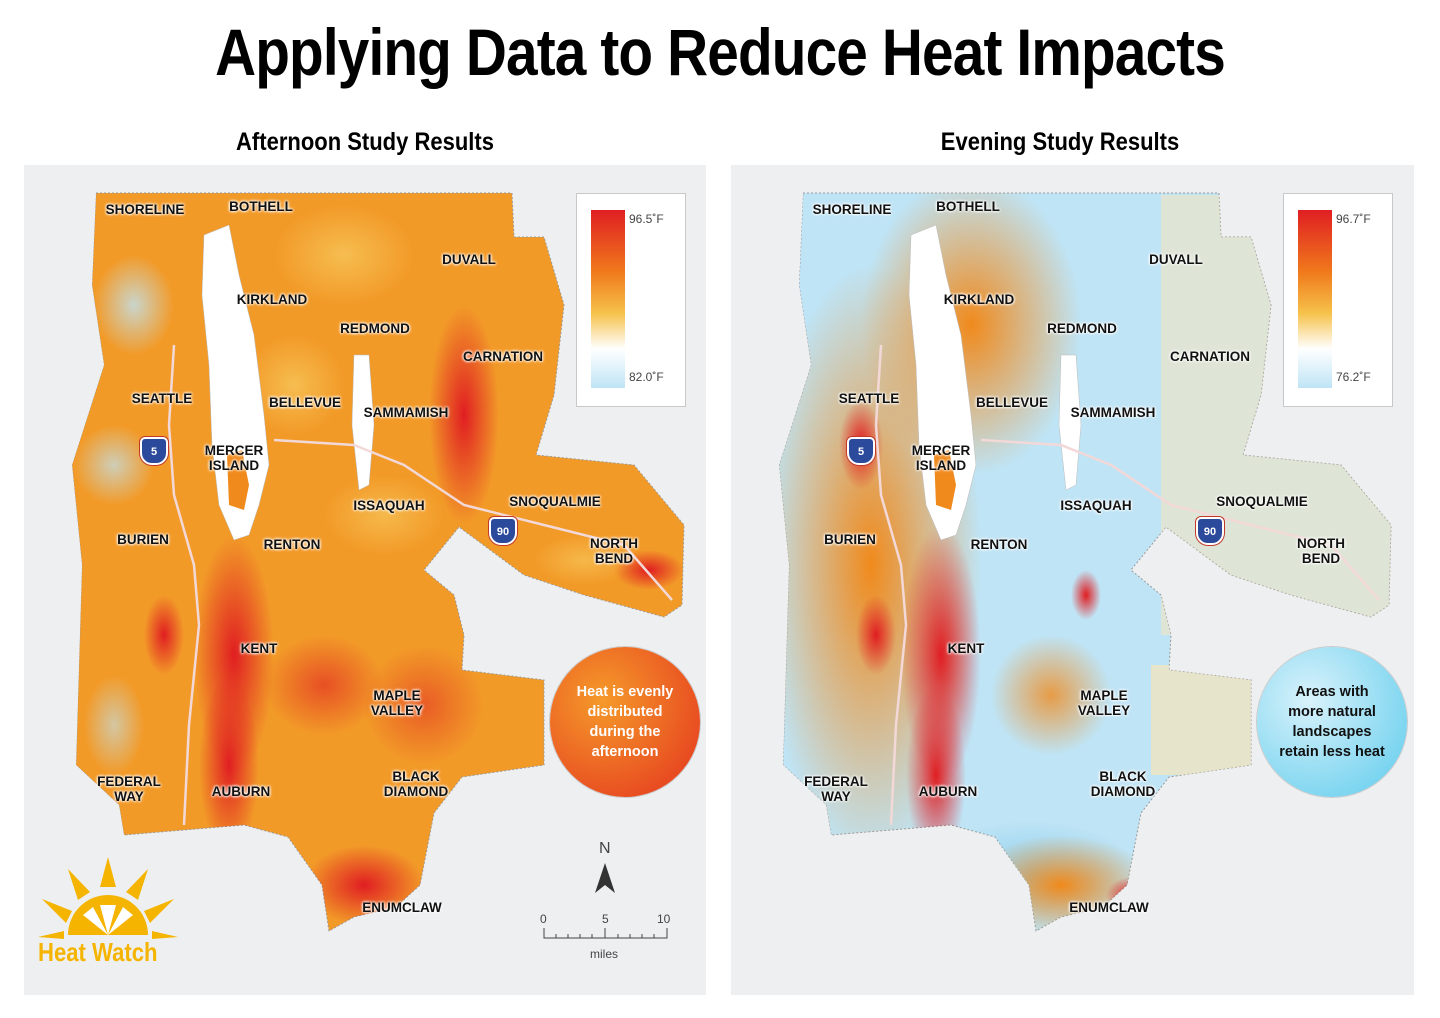 This screenshot has width=1440, height=1018. Describe the element at coordinates (646, 377) in the screenshot. I see `legend-min-value: 82.0˚F` at that location.